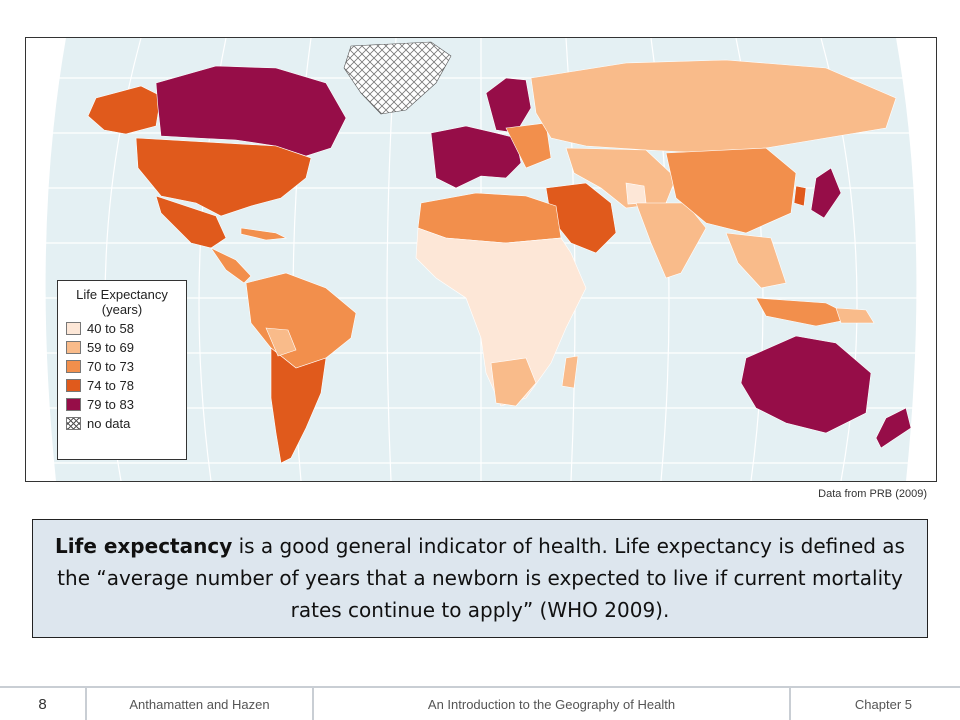 The height and width of the screenshot is (720, 960). I want to click on legend-label: no data, so click(109, 423).